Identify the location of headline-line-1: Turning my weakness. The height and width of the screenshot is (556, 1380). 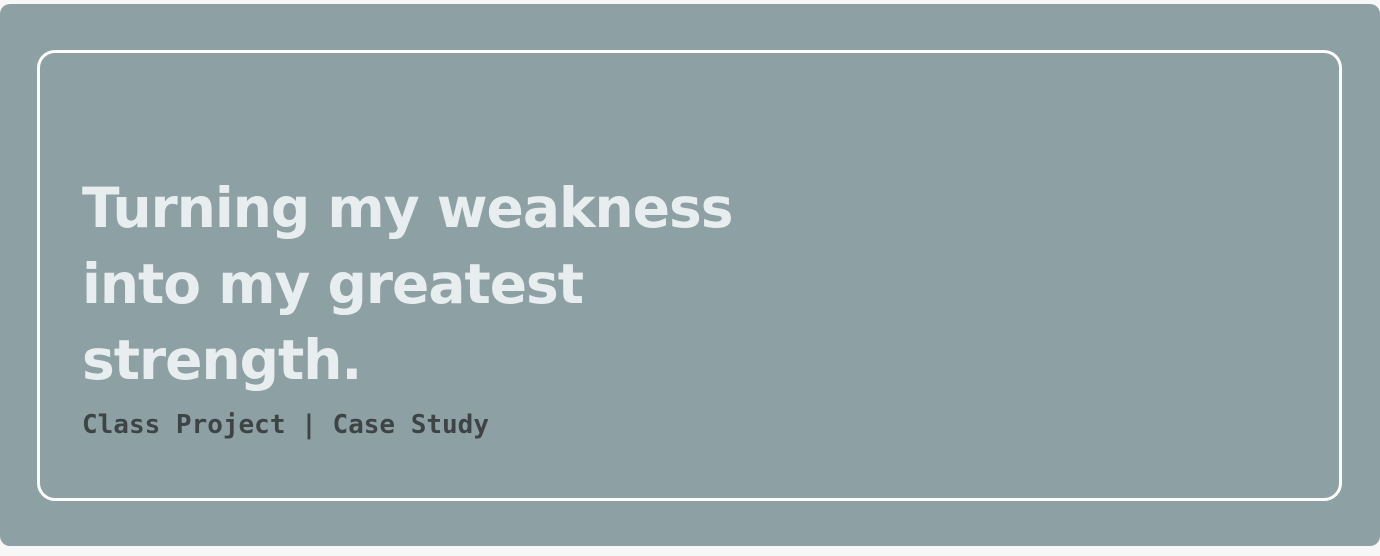
(407, 208).